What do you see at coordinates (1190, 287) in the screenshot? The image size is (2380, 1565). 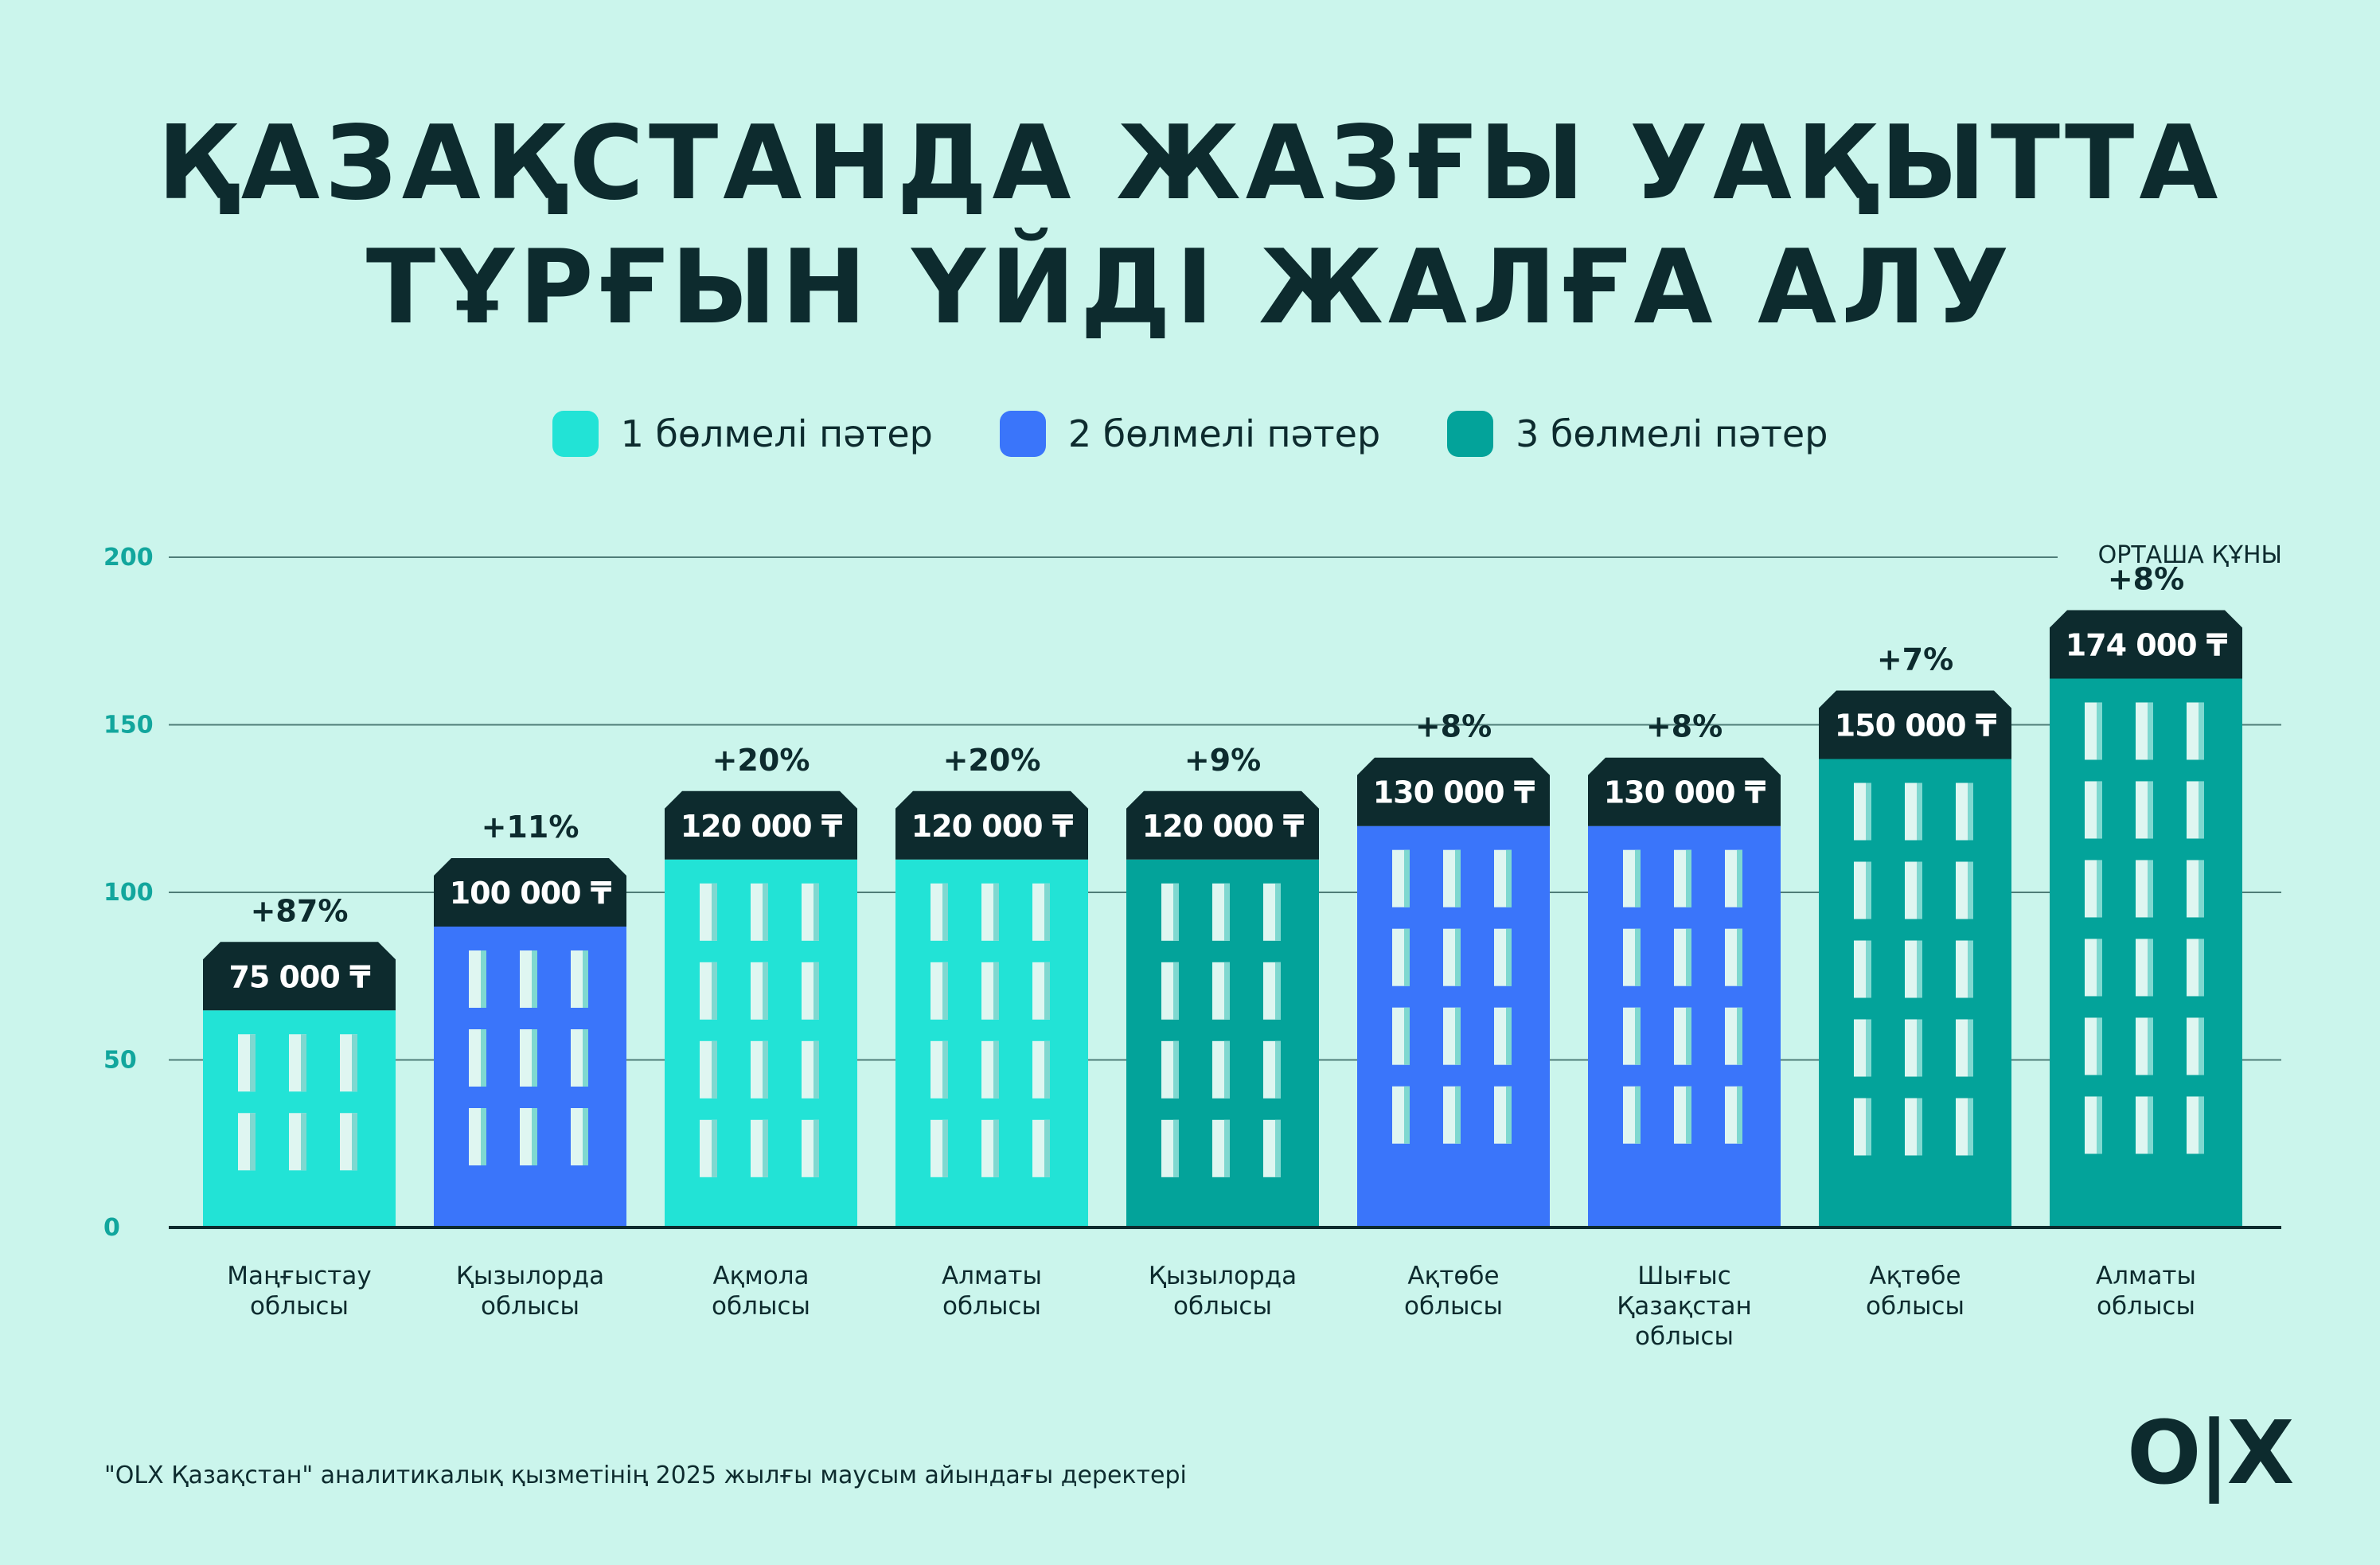 I see `chart-title-line-2: ТҰРҒЫН ҮЙДІ ЖАЛҒА АЛУ` at bounding box center [1190, 287].